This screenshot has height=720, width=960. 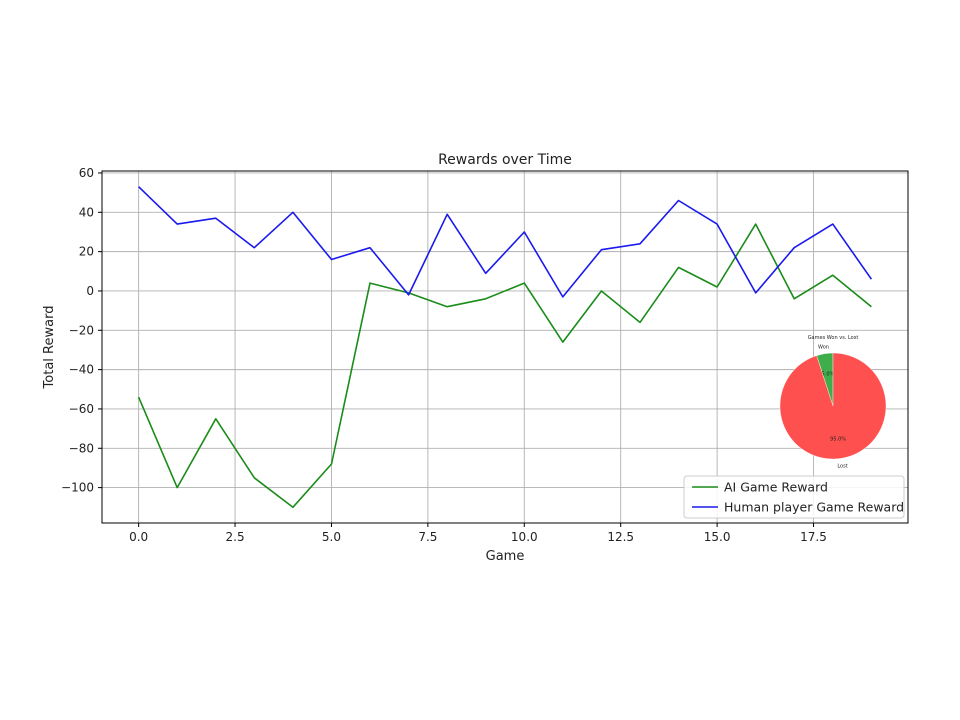 What do you see at coordinates (813, 537) in the screenshot?
I see `x-tick-label: 17.5` at bounding box center [813, 537].